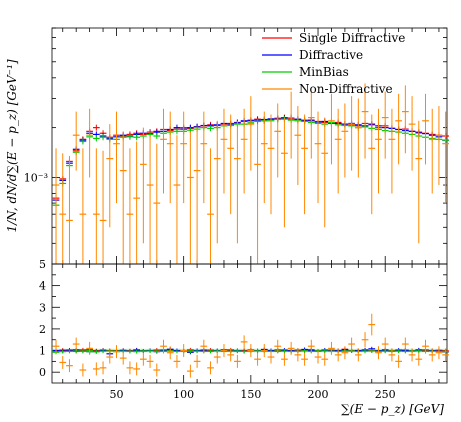 The width and height of the screenshot is (461, 422). I want to click on x-tick-label: 50, so click(116, 394).